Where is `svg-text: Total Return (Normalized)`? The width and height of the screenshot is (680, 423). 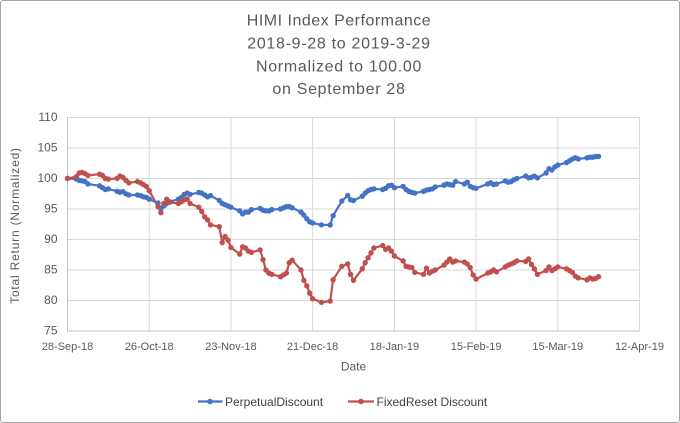 svg-text: Total Return (Normalized) is located at coordinates (15, 225).